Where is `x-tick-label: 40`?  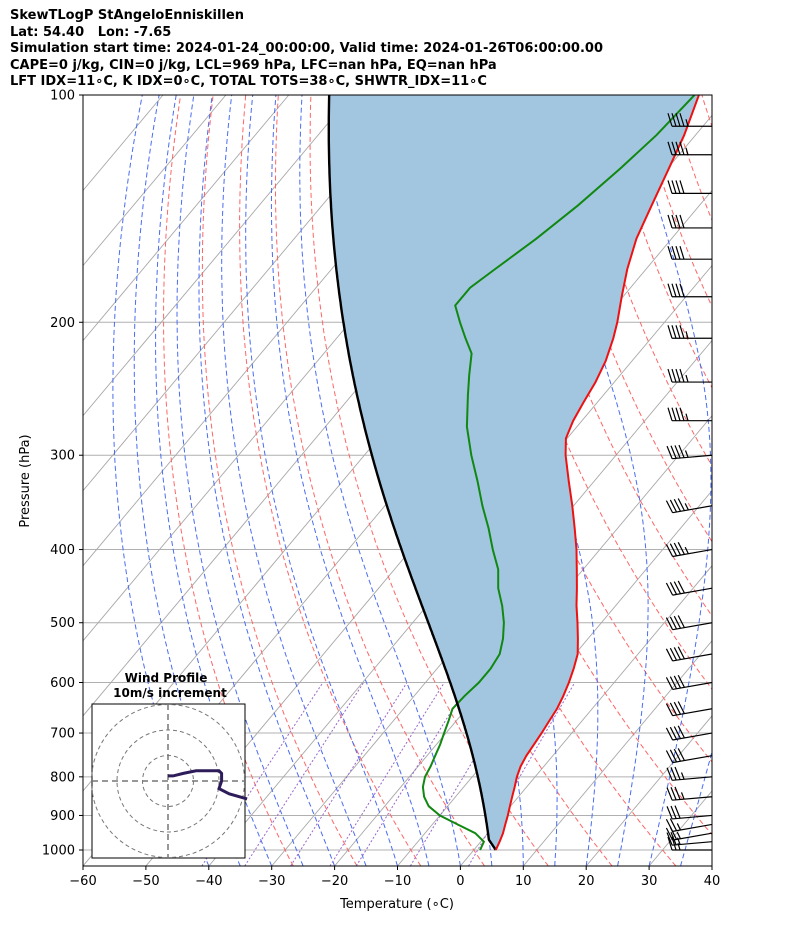
x-tick-label: 40 is located at coordinates (712, 881).